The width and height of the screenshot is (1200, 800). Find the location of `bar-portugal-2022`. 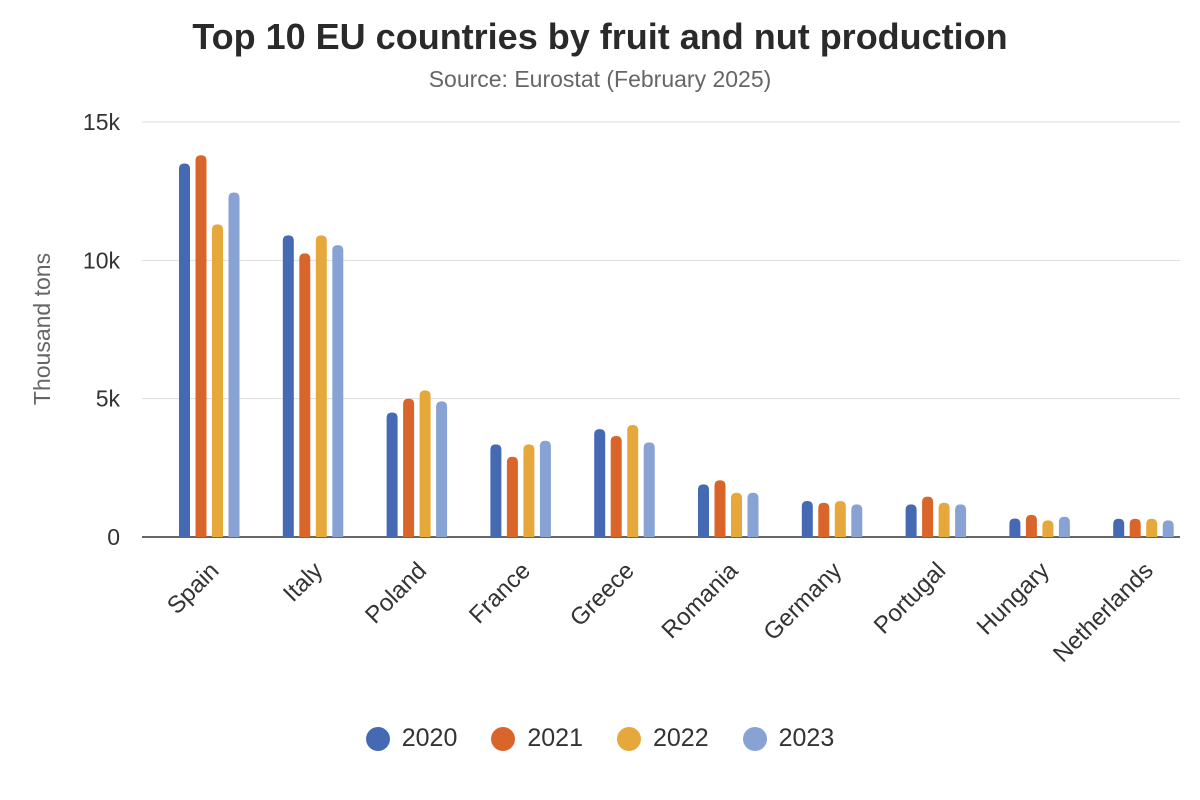

bar-portugal-2022 is located at coordinates (944, 519).